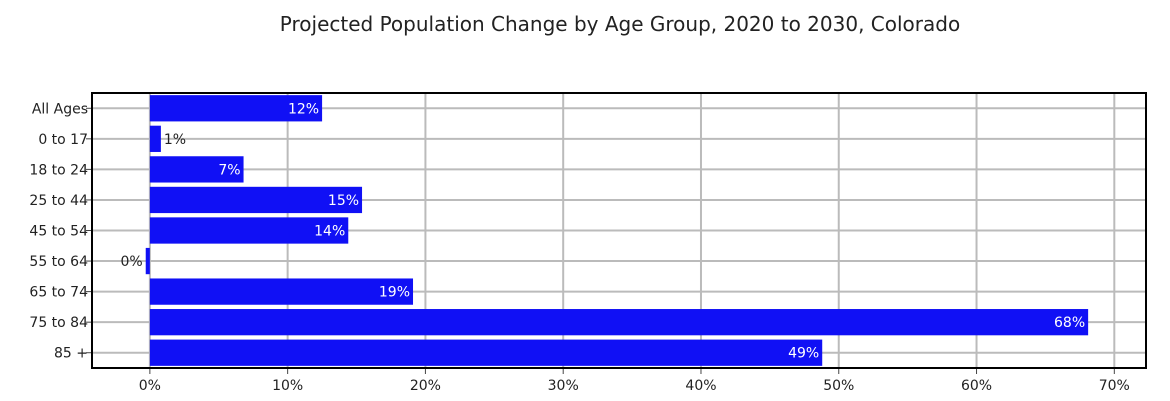 The image size is (1170, 401). Describe the element at coordinates (343, 201) in the screenshot. I see `data-label: 15%` at that location.